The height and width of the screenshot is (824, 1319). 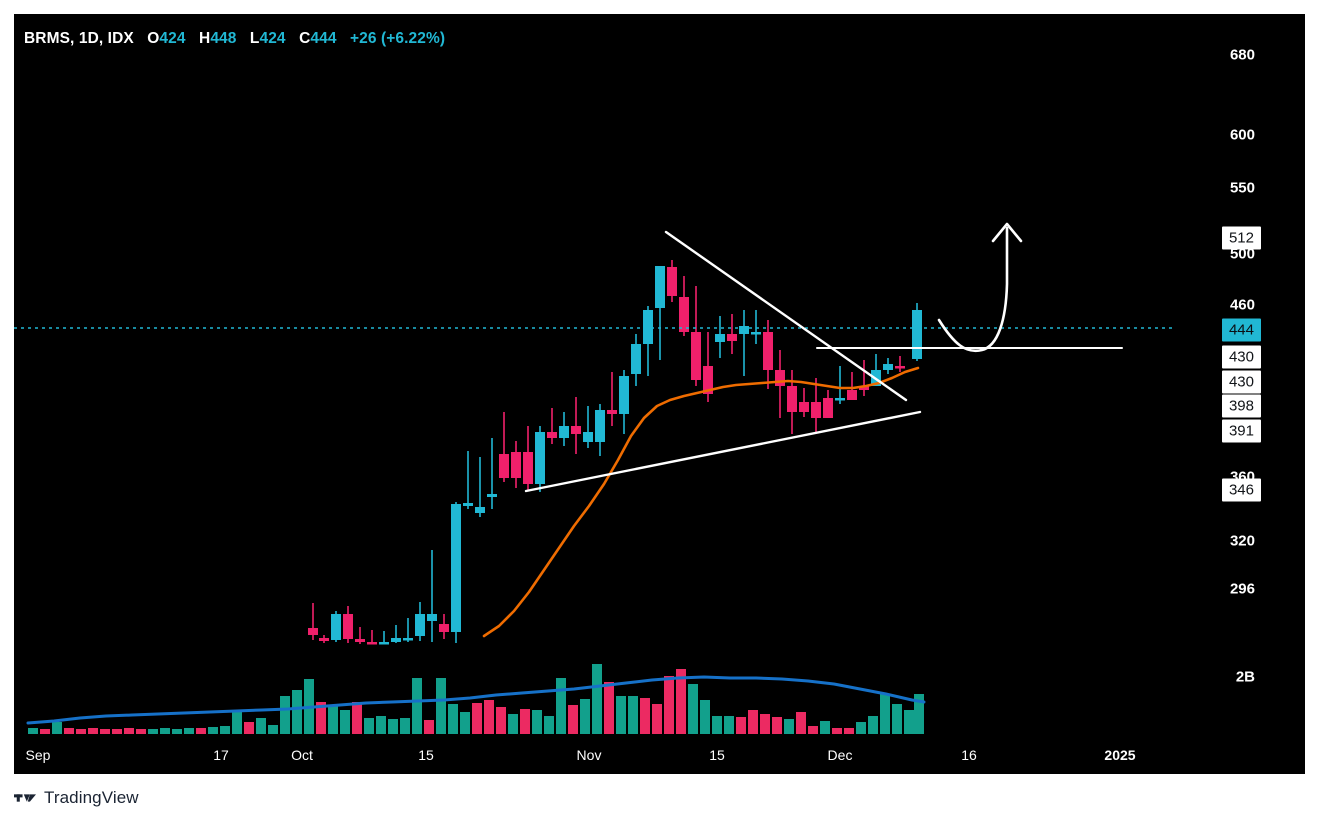 What do you see at coordinates (786, 316) in the screenshot?
I see `descending-resistance-trendline` at bounding box center [786, 316].